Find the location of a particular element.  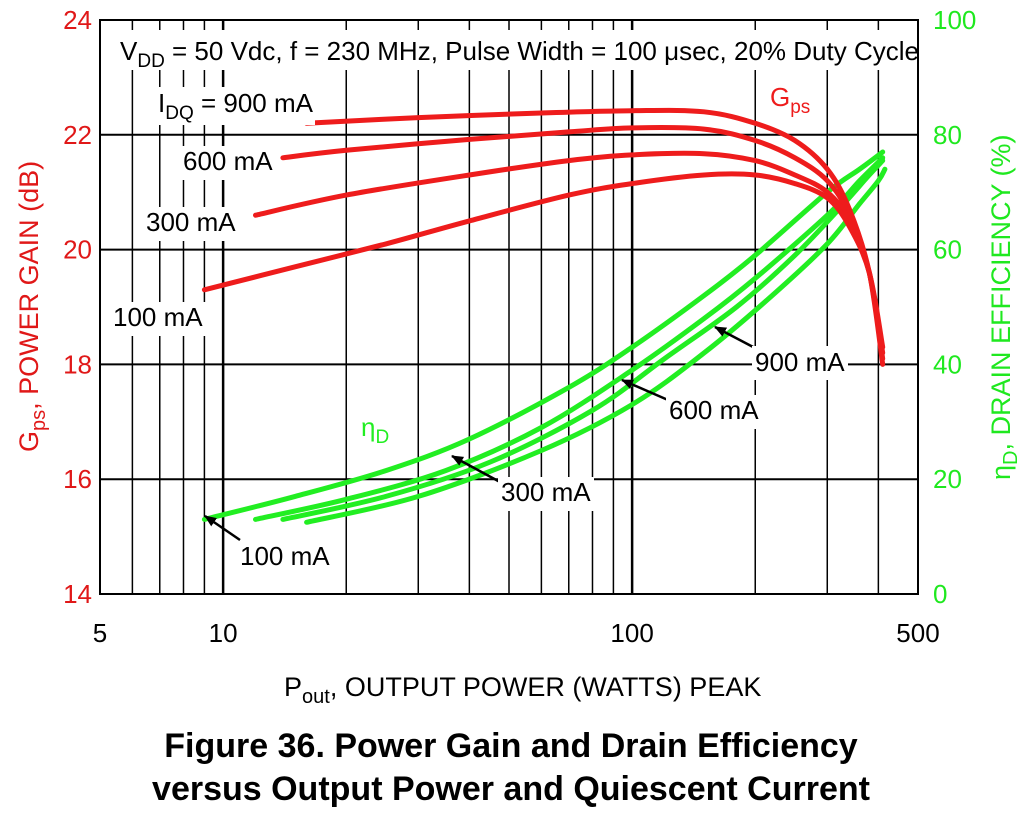

eta-d-curve-label: ηD is located at coordinates (375, 430).